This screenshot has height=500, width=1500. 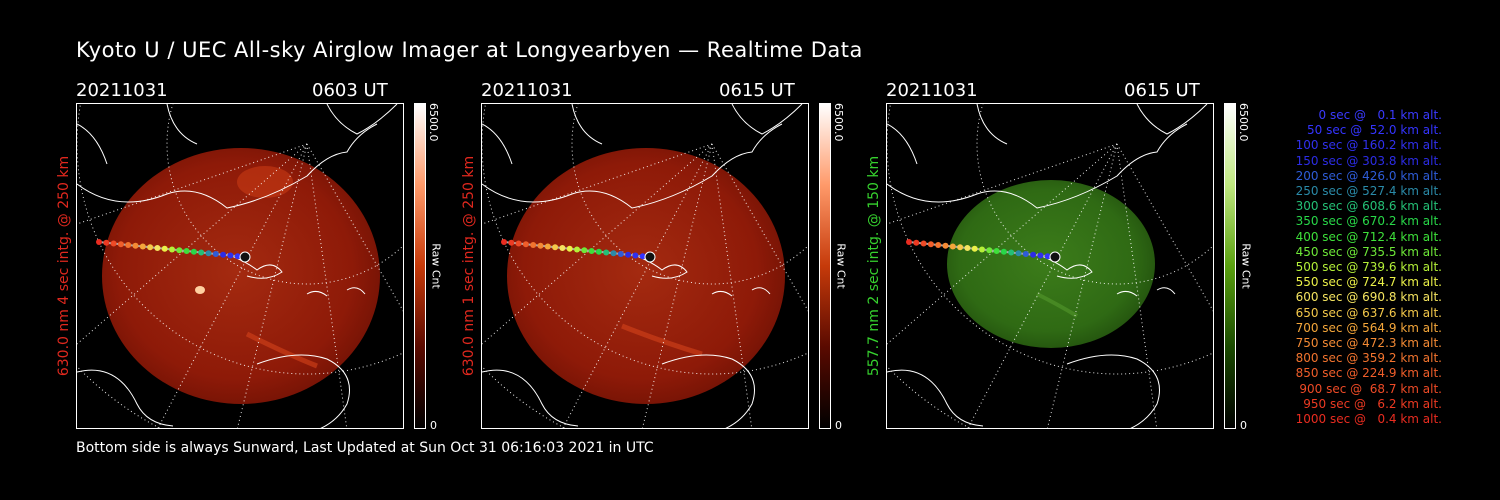 What do you see at coordinates (1368, 221) in the screenshot?
I see `legend-item: 350 sec @ 670.2 km alt.` at bounding box center [1368, 221].